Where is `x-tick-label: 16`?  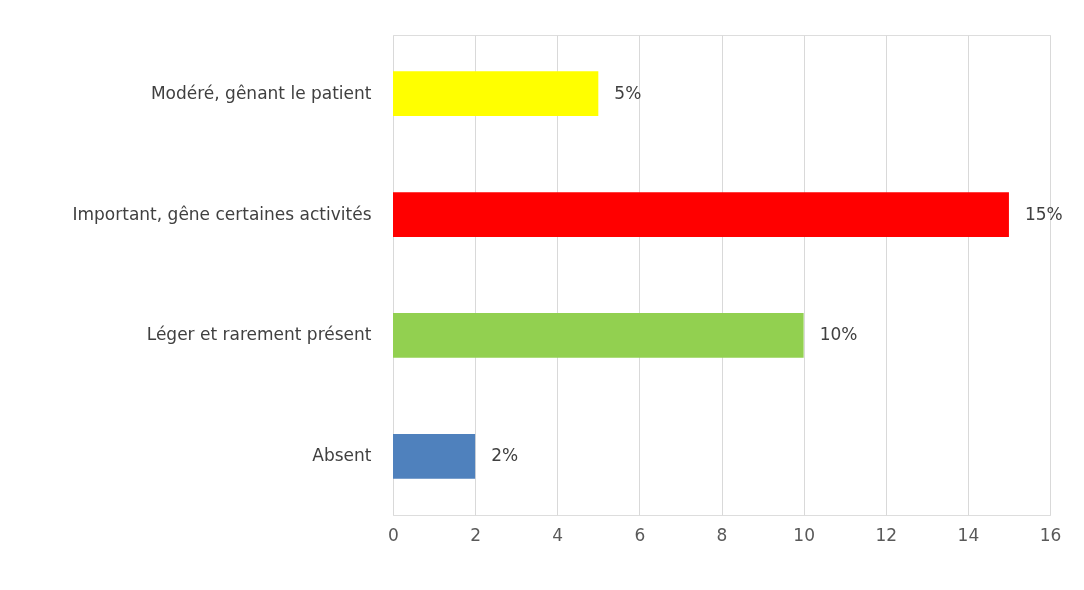
x-tick-label: 16 is located at coordinates (1050, 534).